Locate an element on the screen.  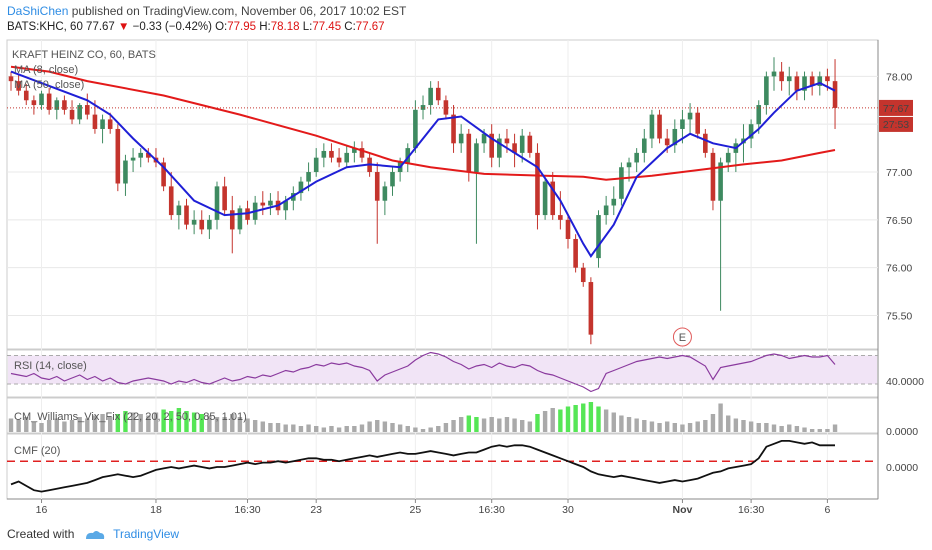
earnings-marker-icon is located at coordinates (682, 337).